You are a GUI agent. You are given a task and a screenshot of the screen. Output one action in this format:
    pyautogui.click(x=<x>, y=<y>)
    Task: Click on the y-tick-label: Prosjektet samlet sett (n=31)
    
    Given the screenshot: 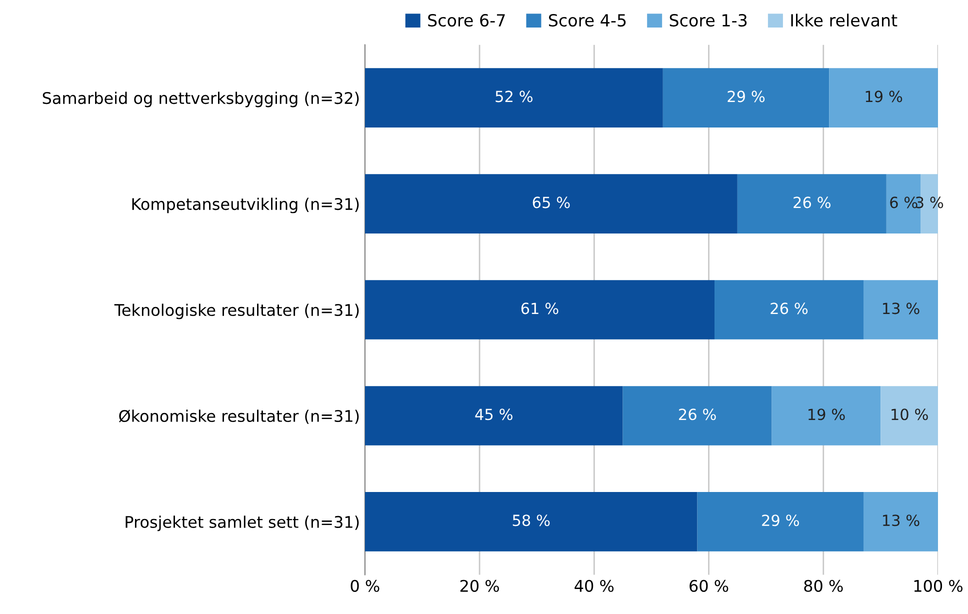 What is the action you would take?
    pyautogui.click(x=242, y=524)
    